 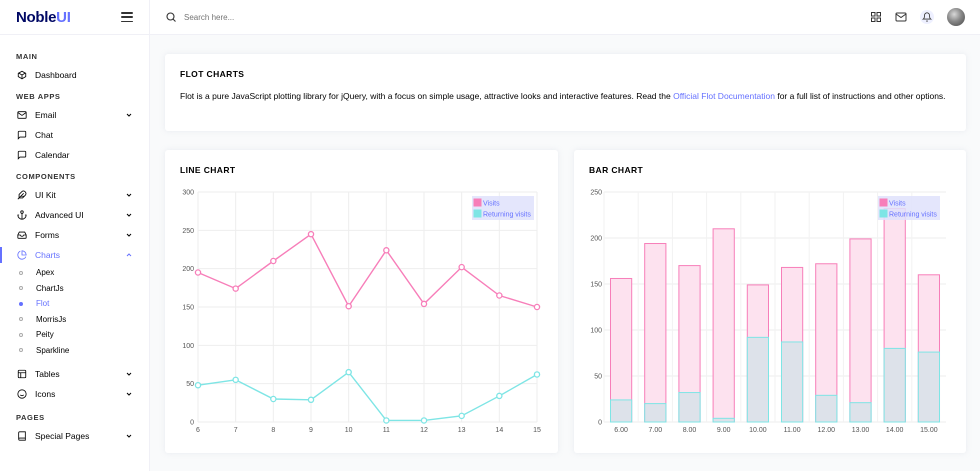 I want to click on sidebar-item-uikit: UI Kit, so click(x=74, y=195).